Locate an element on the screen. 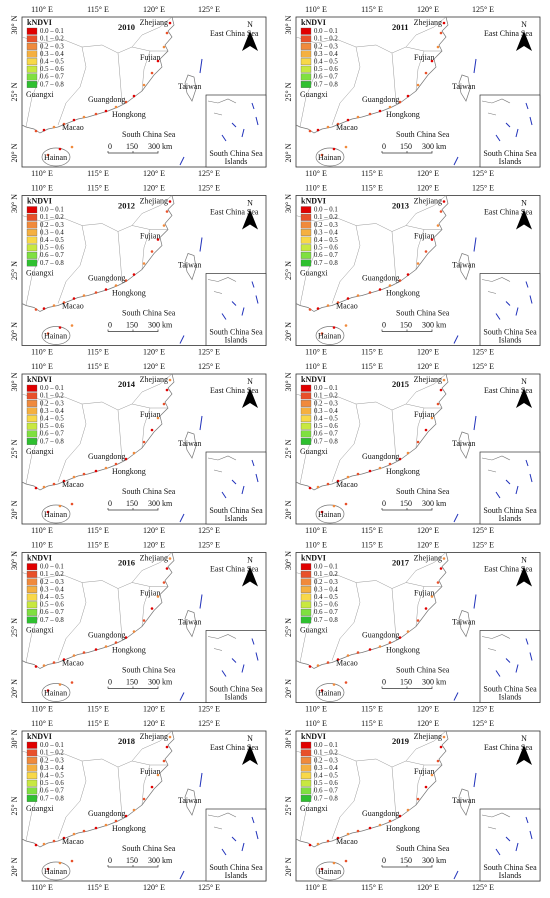 The width and height of the screenshot is (550, 898). place-label: South China Sea is located at coordinates (149, 134).